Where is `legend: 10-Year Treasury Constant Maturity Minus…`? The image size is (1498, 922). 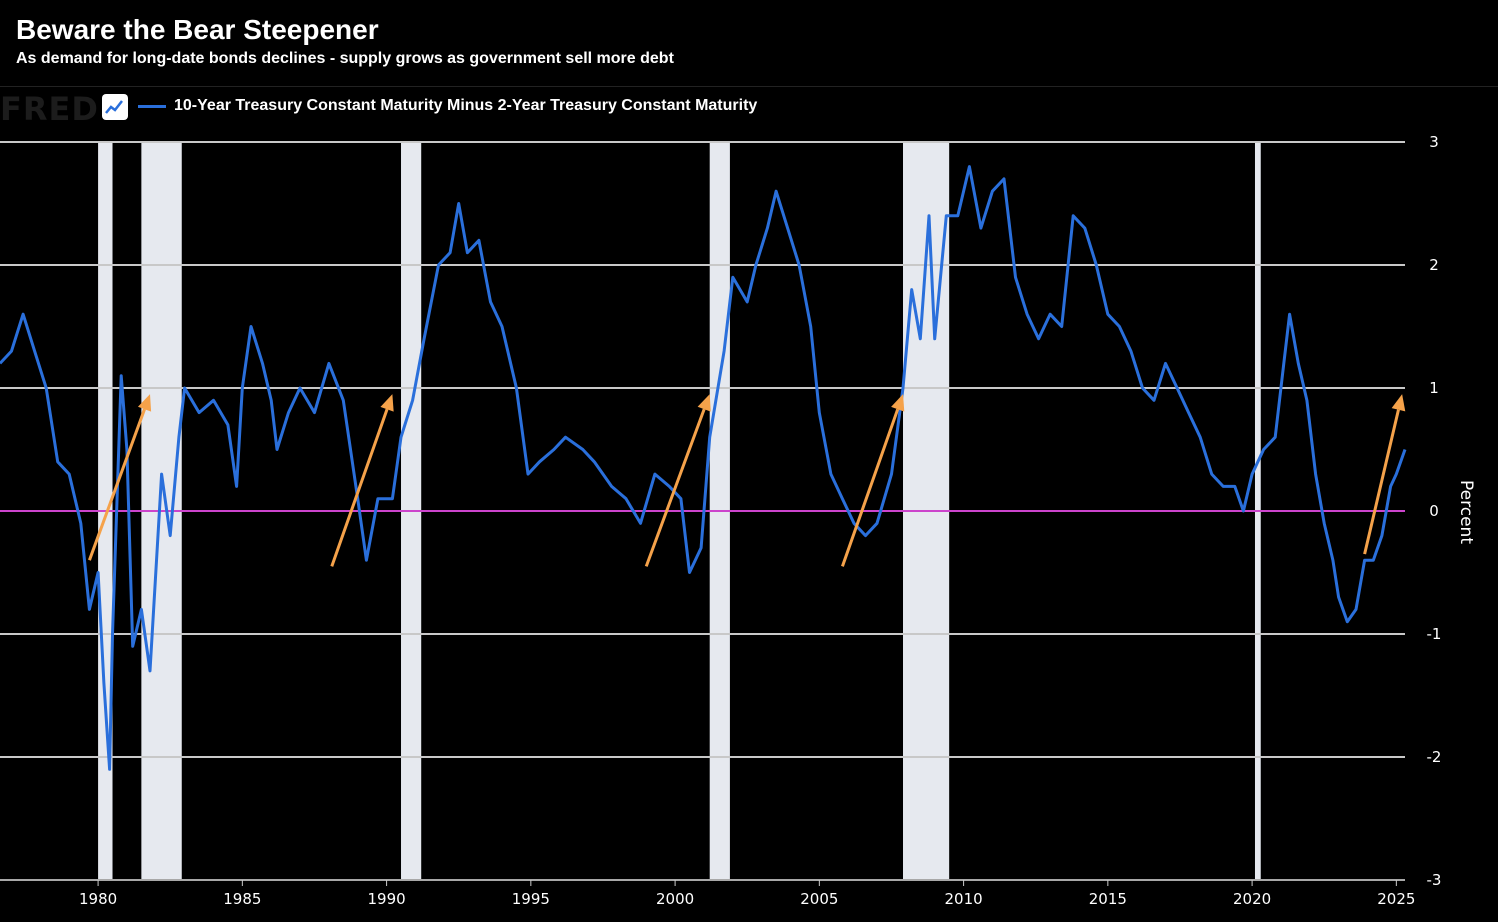
legend: 10-Year Treasury Constant Maturity Minus… is located at coordinates (447, 106).